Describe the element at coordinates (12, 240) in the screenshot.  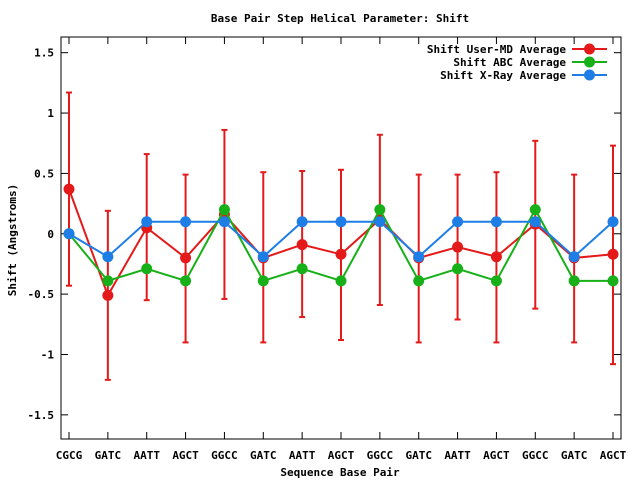
I see `y-axis-label: Shift (Angstroms)` at that location.